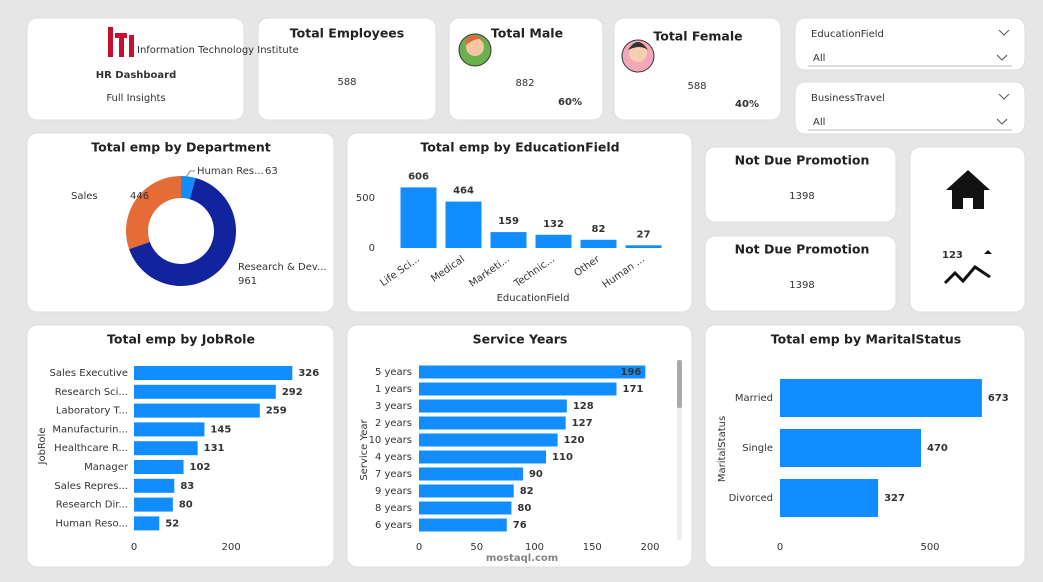 The width and height of the screenshot is (1043, 582). Describe the element at coordinates (393, 474) in the screenshot. I see `y-tick-label: 7 years` at that location.